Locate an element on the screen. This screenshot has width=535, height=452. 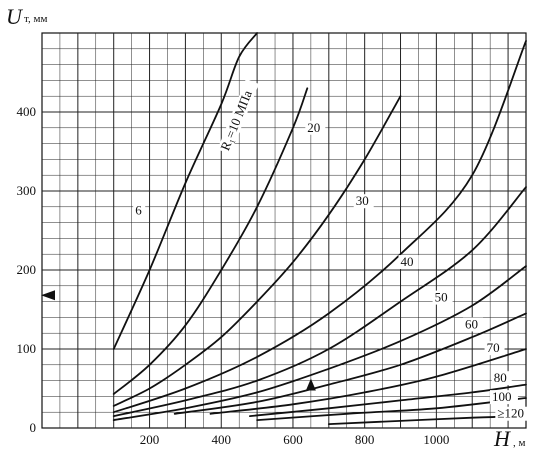
curve-label: 60 is located at coordinates (471, 323).